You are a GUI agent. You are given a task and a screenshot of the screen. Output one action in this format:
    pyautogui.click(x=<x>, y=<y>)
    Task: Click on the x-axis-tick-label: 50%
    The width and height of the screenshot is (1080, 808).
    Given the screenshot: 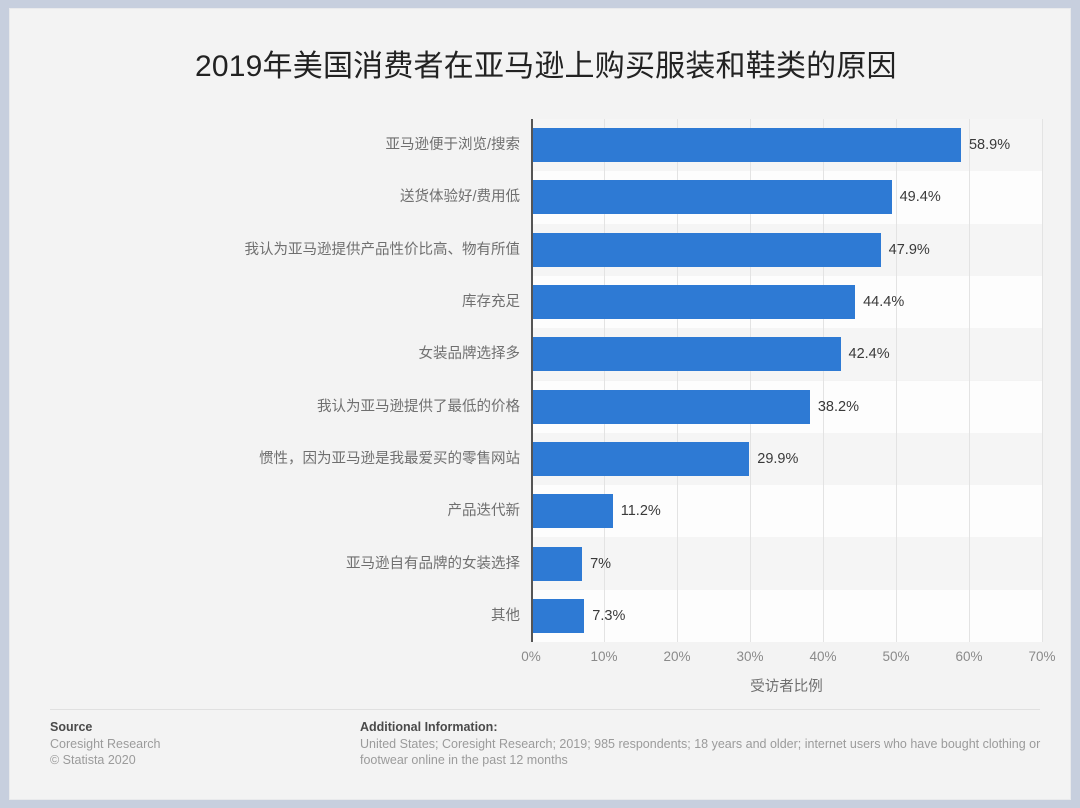 What is the action you would take?
    pyautogui.click(x=896, y=656)
    